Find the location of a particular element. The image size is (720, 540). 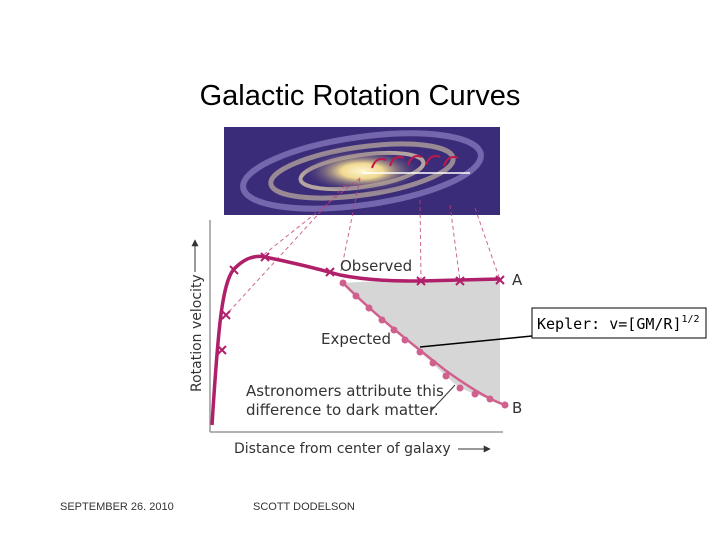

note-line: difference to dark matter. is located at coordinates (342, 410).